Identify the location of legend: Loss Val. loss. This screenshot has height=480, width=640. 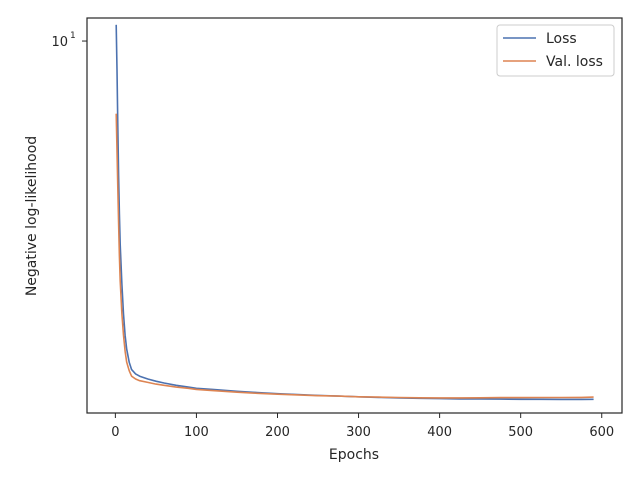
(555, 50).